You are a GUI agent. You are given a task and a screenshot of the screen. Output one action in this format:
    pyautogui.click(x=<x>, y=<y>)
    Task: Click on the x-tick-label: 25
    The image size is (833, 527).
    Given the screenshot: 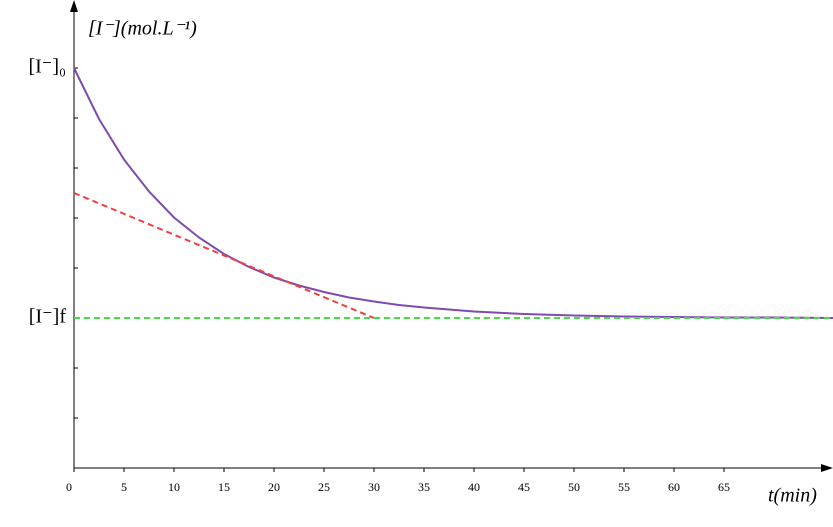 What is the action you would take?
    pyautogui.click(x=324, y=487)
    